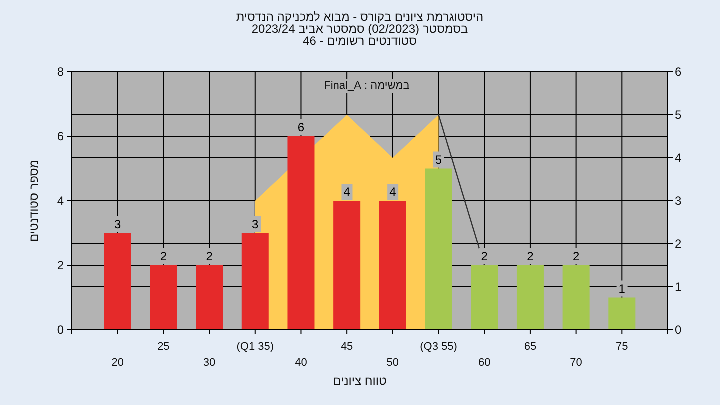 The image size is (720, 405). Describe the element at coordinates (209, 363) in the screenshot. I see `x-tick-label: 30` at that location.